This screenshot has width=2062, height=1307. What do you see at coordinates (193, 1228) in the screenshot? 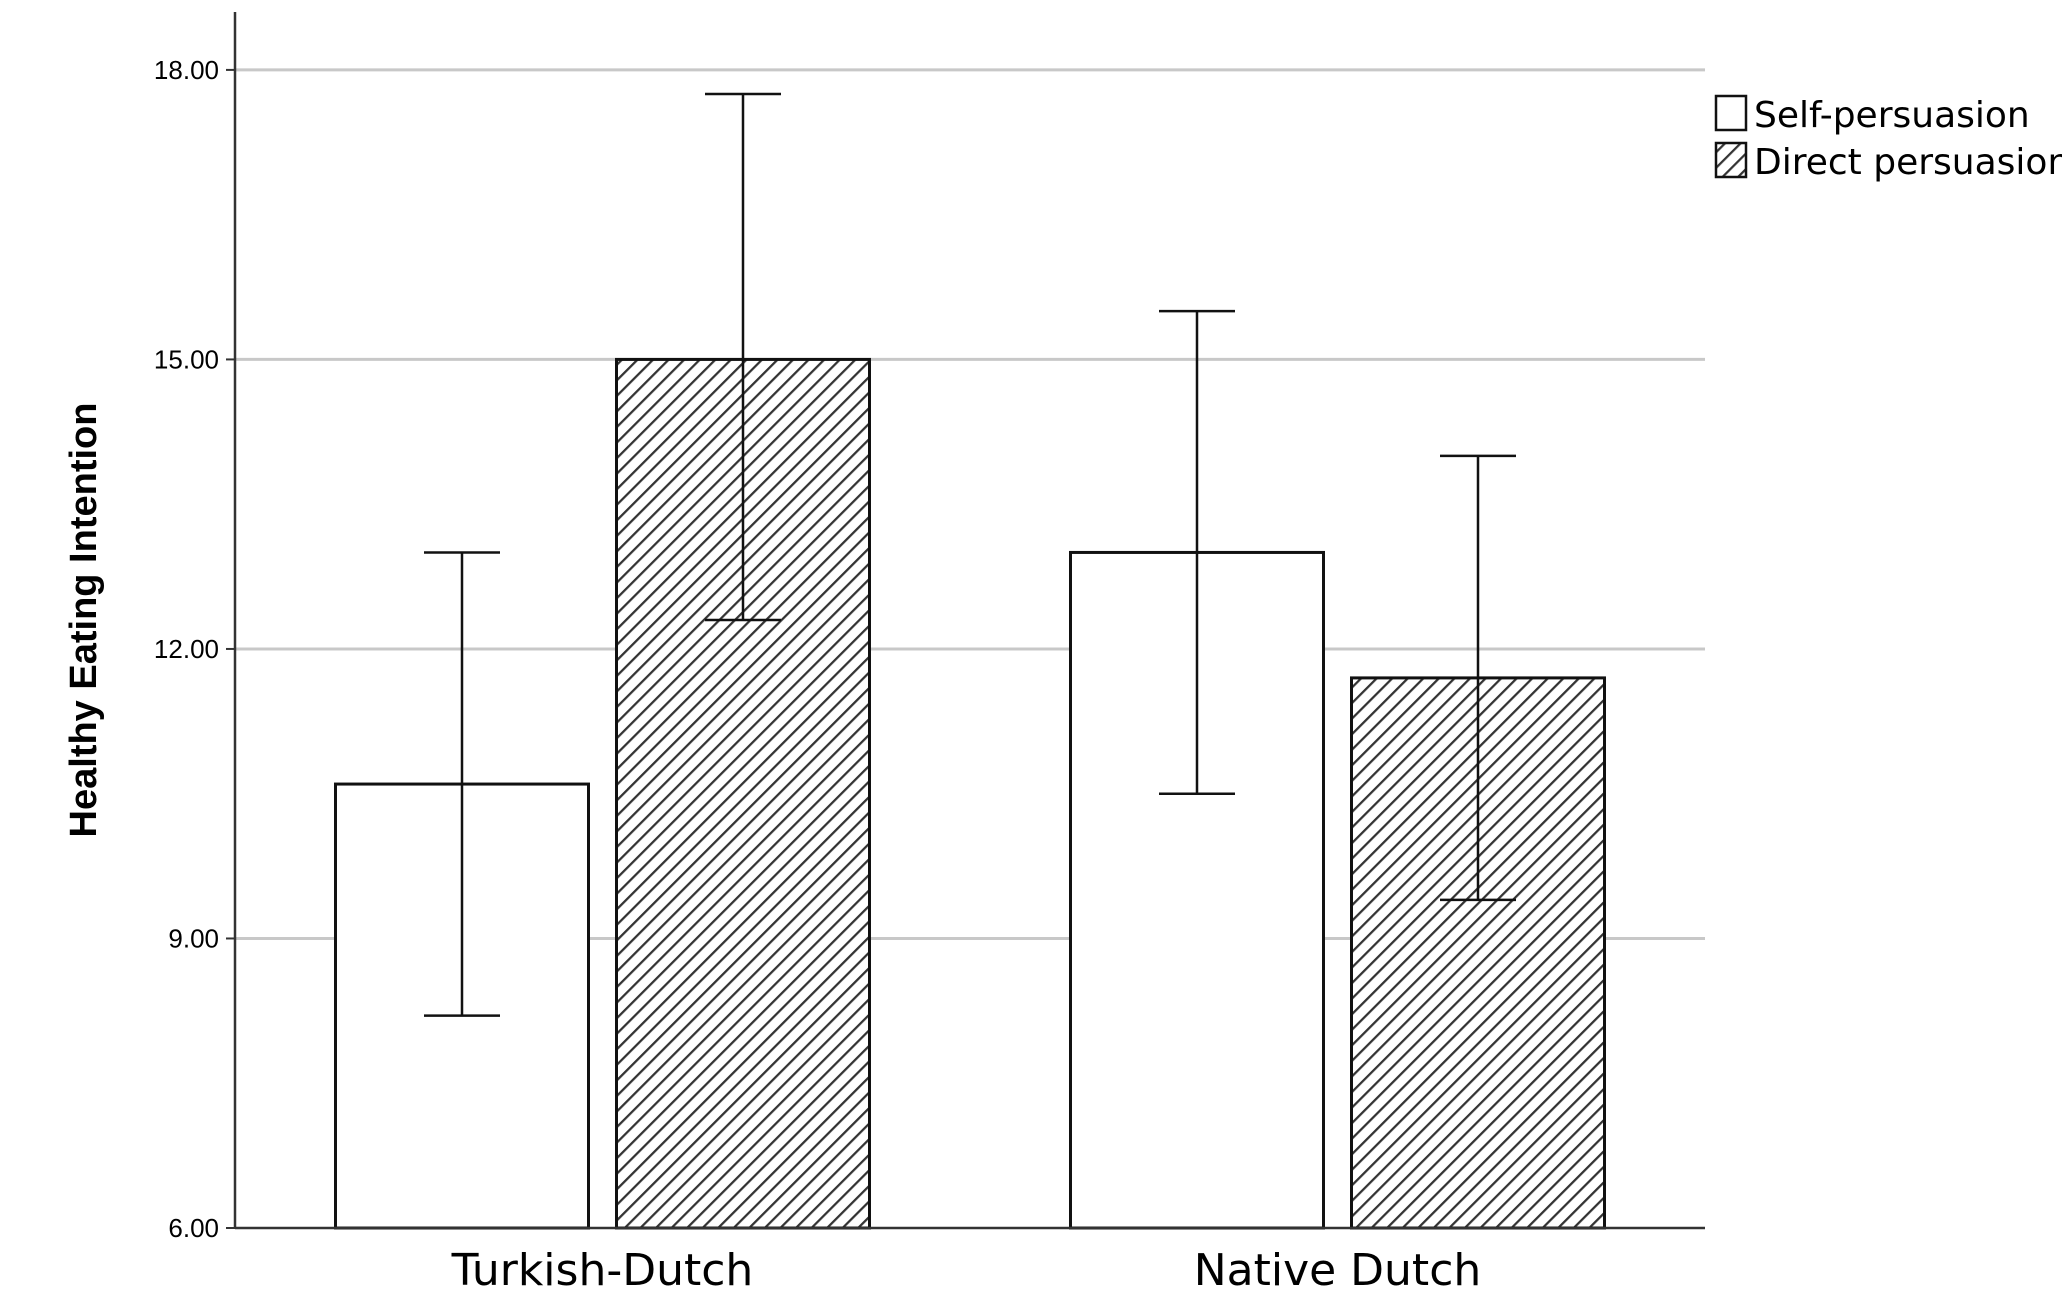
I see `y-tick-label: 6.00` at bounding box center [193, 1228].